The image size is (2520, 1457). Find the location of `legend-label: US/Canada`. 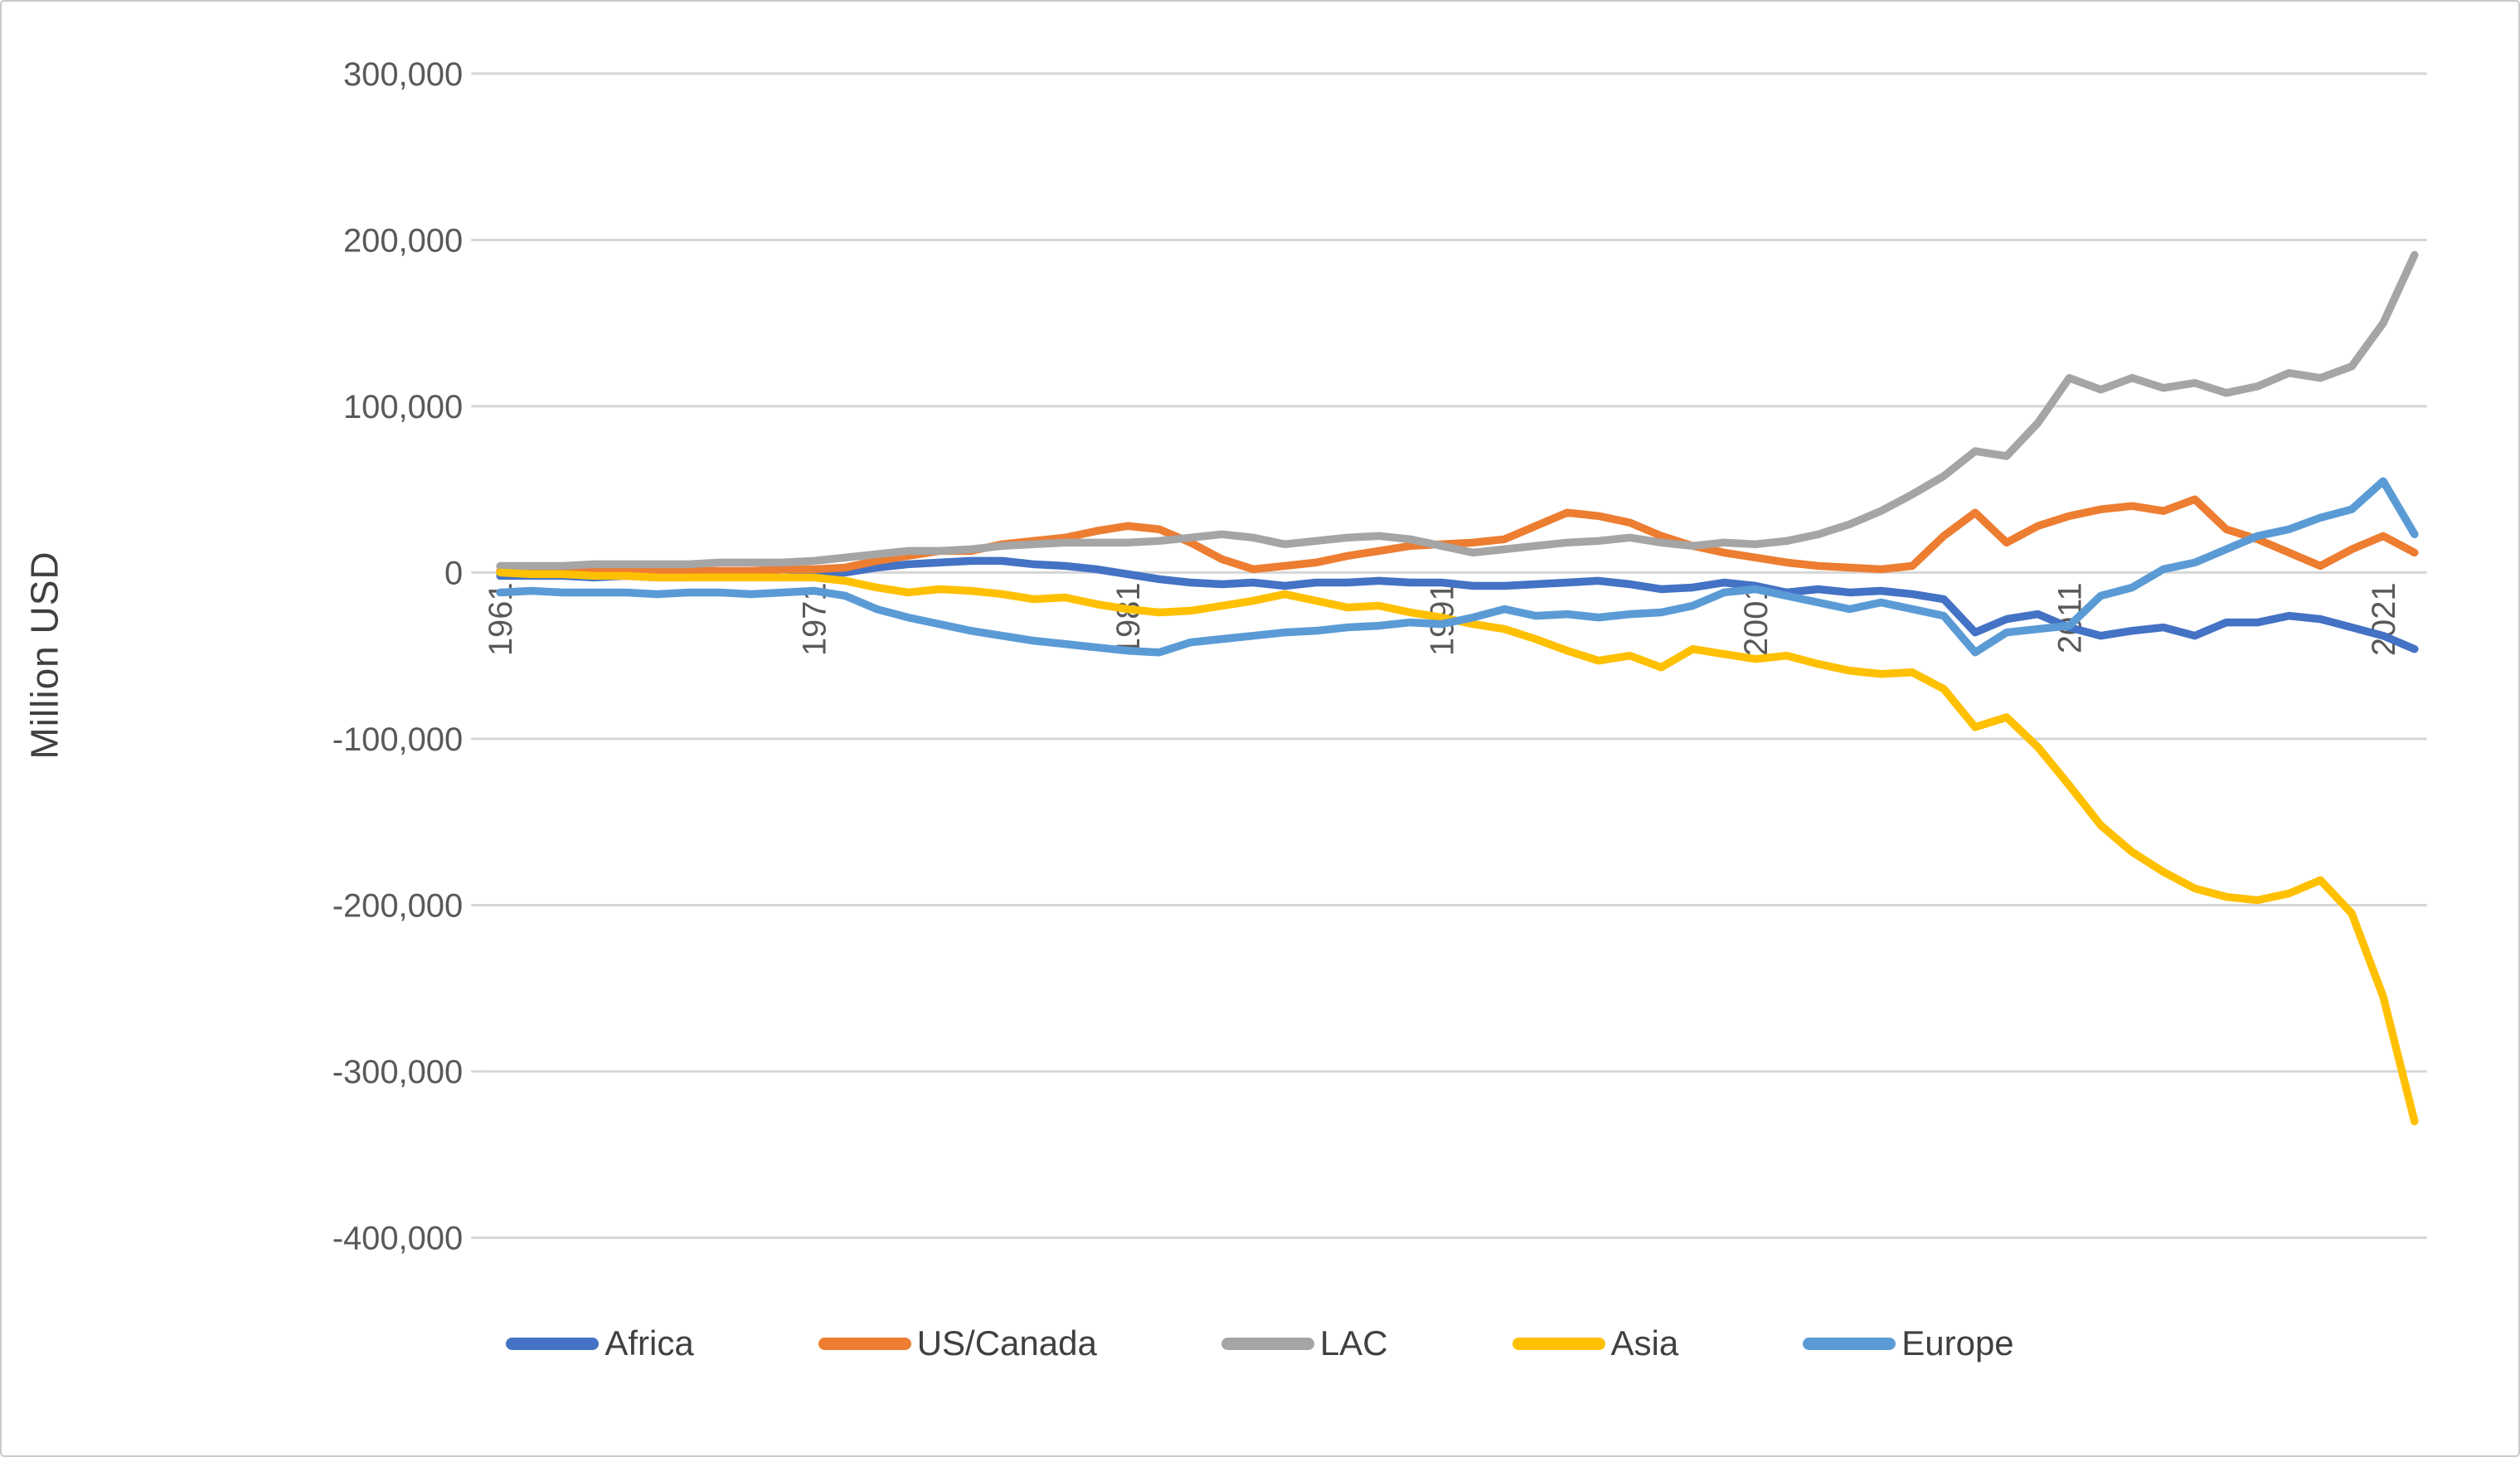

legend-label: US/Canada is located at coordinates (1006, 1342).